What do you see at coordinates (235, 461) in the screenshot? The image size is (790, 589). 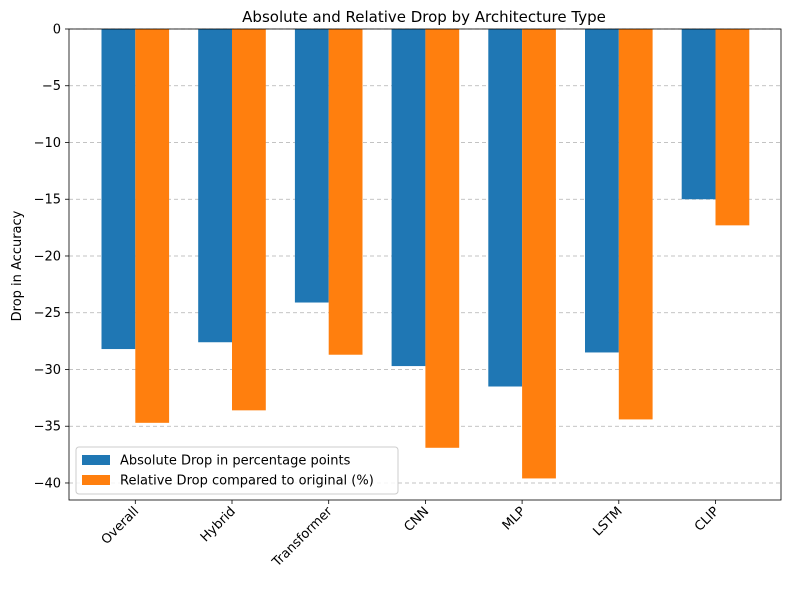 I see `legend-label: Absolute Drop in percentage points` at bounding box center [235, 461].